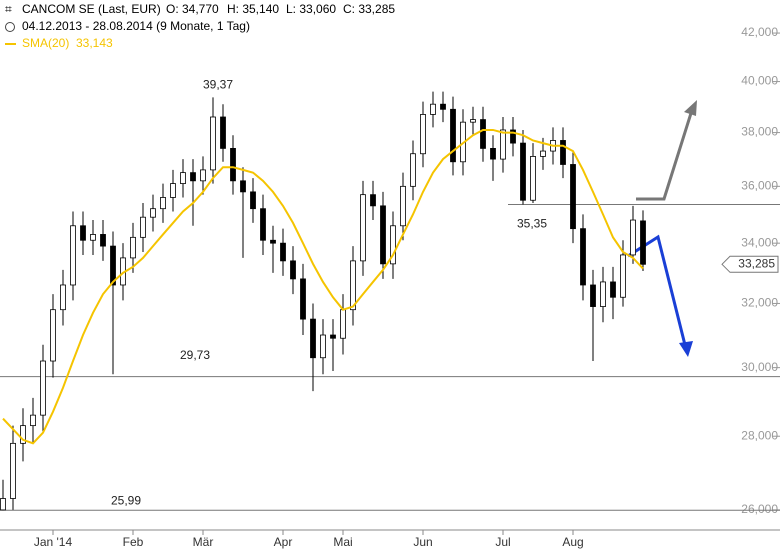 The image size is (780, 560). I want to click on legend-value: 33,143, so click(94, 43).